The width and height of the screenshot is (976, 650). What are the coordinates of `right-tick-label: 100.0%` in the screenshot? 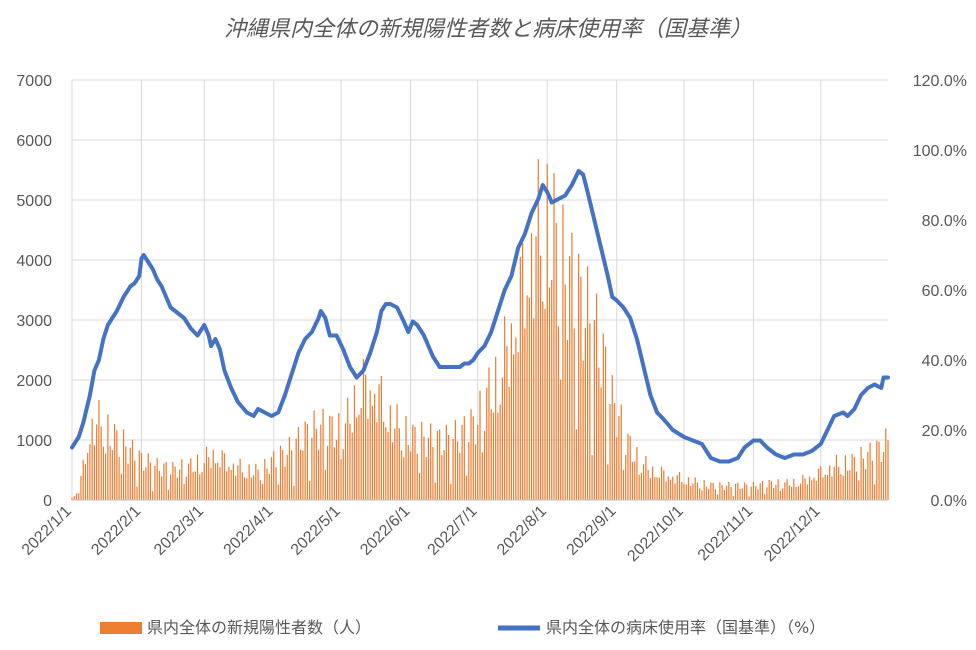 It's located at (940, 151).